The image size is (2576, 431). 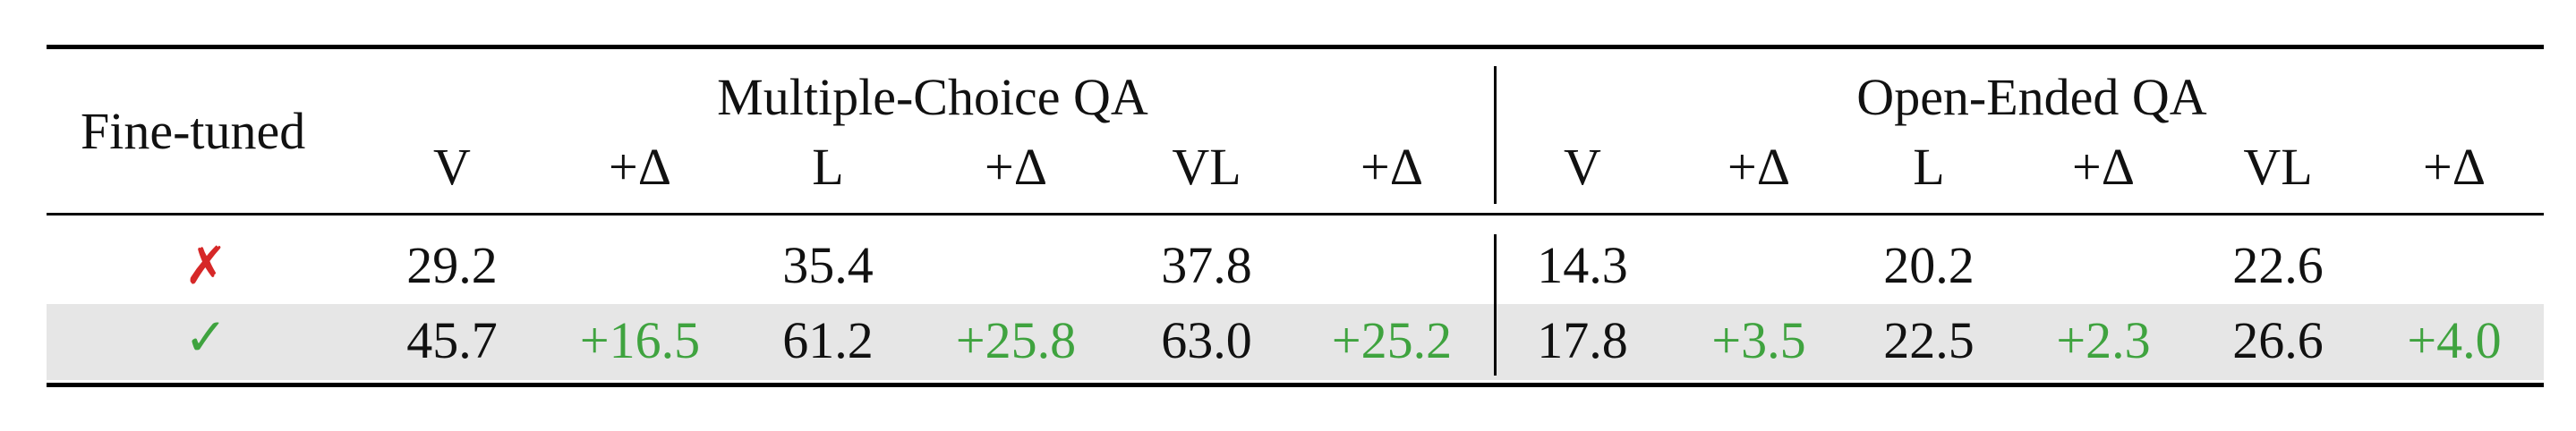 I want to click on col-header-mc-vl: VL, so click(x=1206, y=167).